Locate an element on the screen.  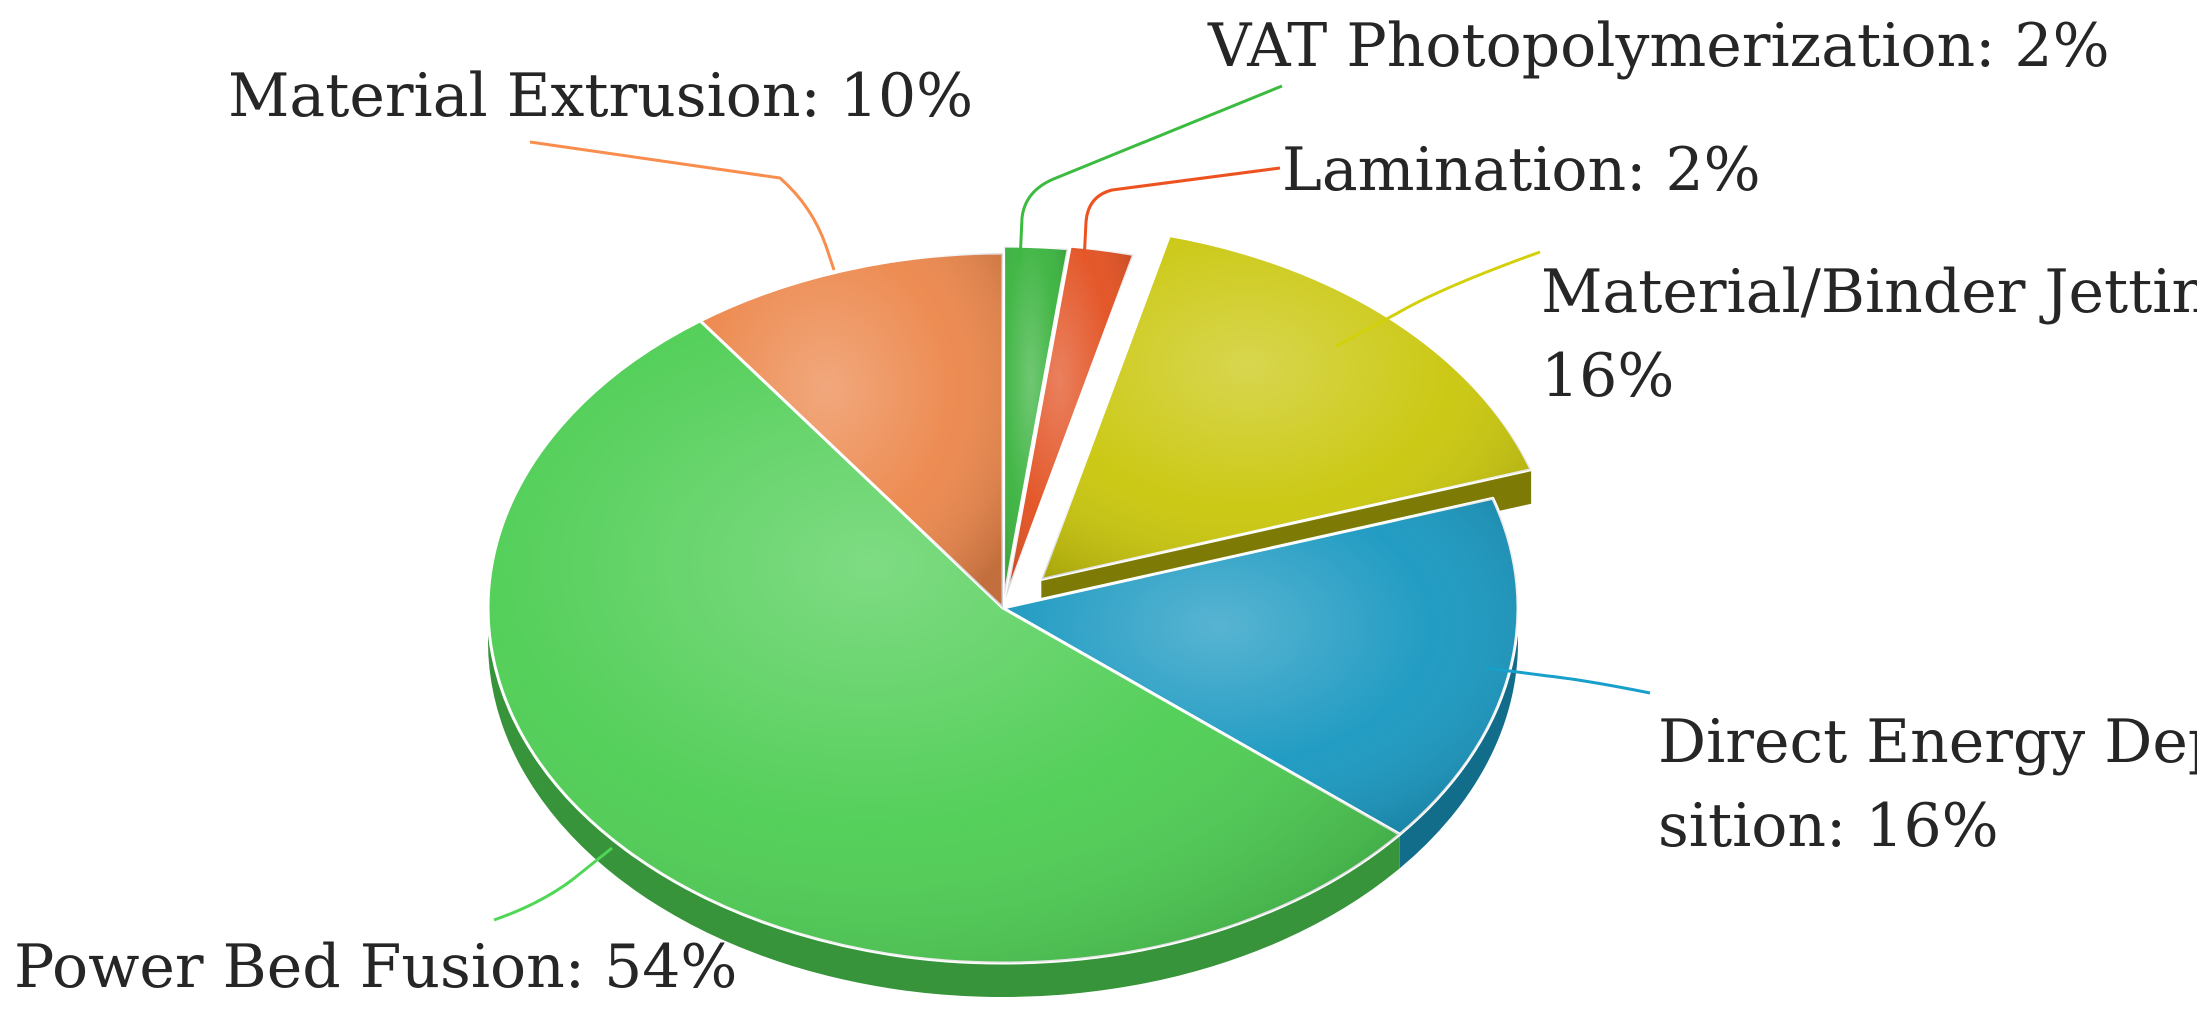
leader-line-vat-photopolymerization is located at coordinates (1150, 173).